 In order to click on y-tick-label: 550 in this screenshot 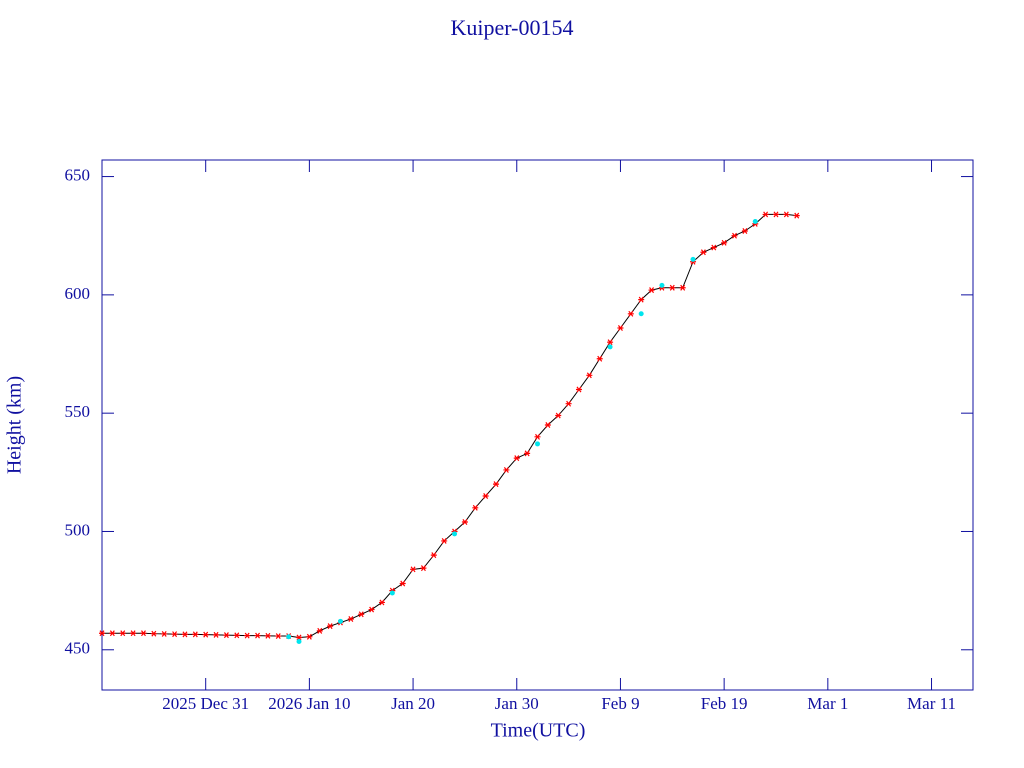, I will do `click(78, 411)`.